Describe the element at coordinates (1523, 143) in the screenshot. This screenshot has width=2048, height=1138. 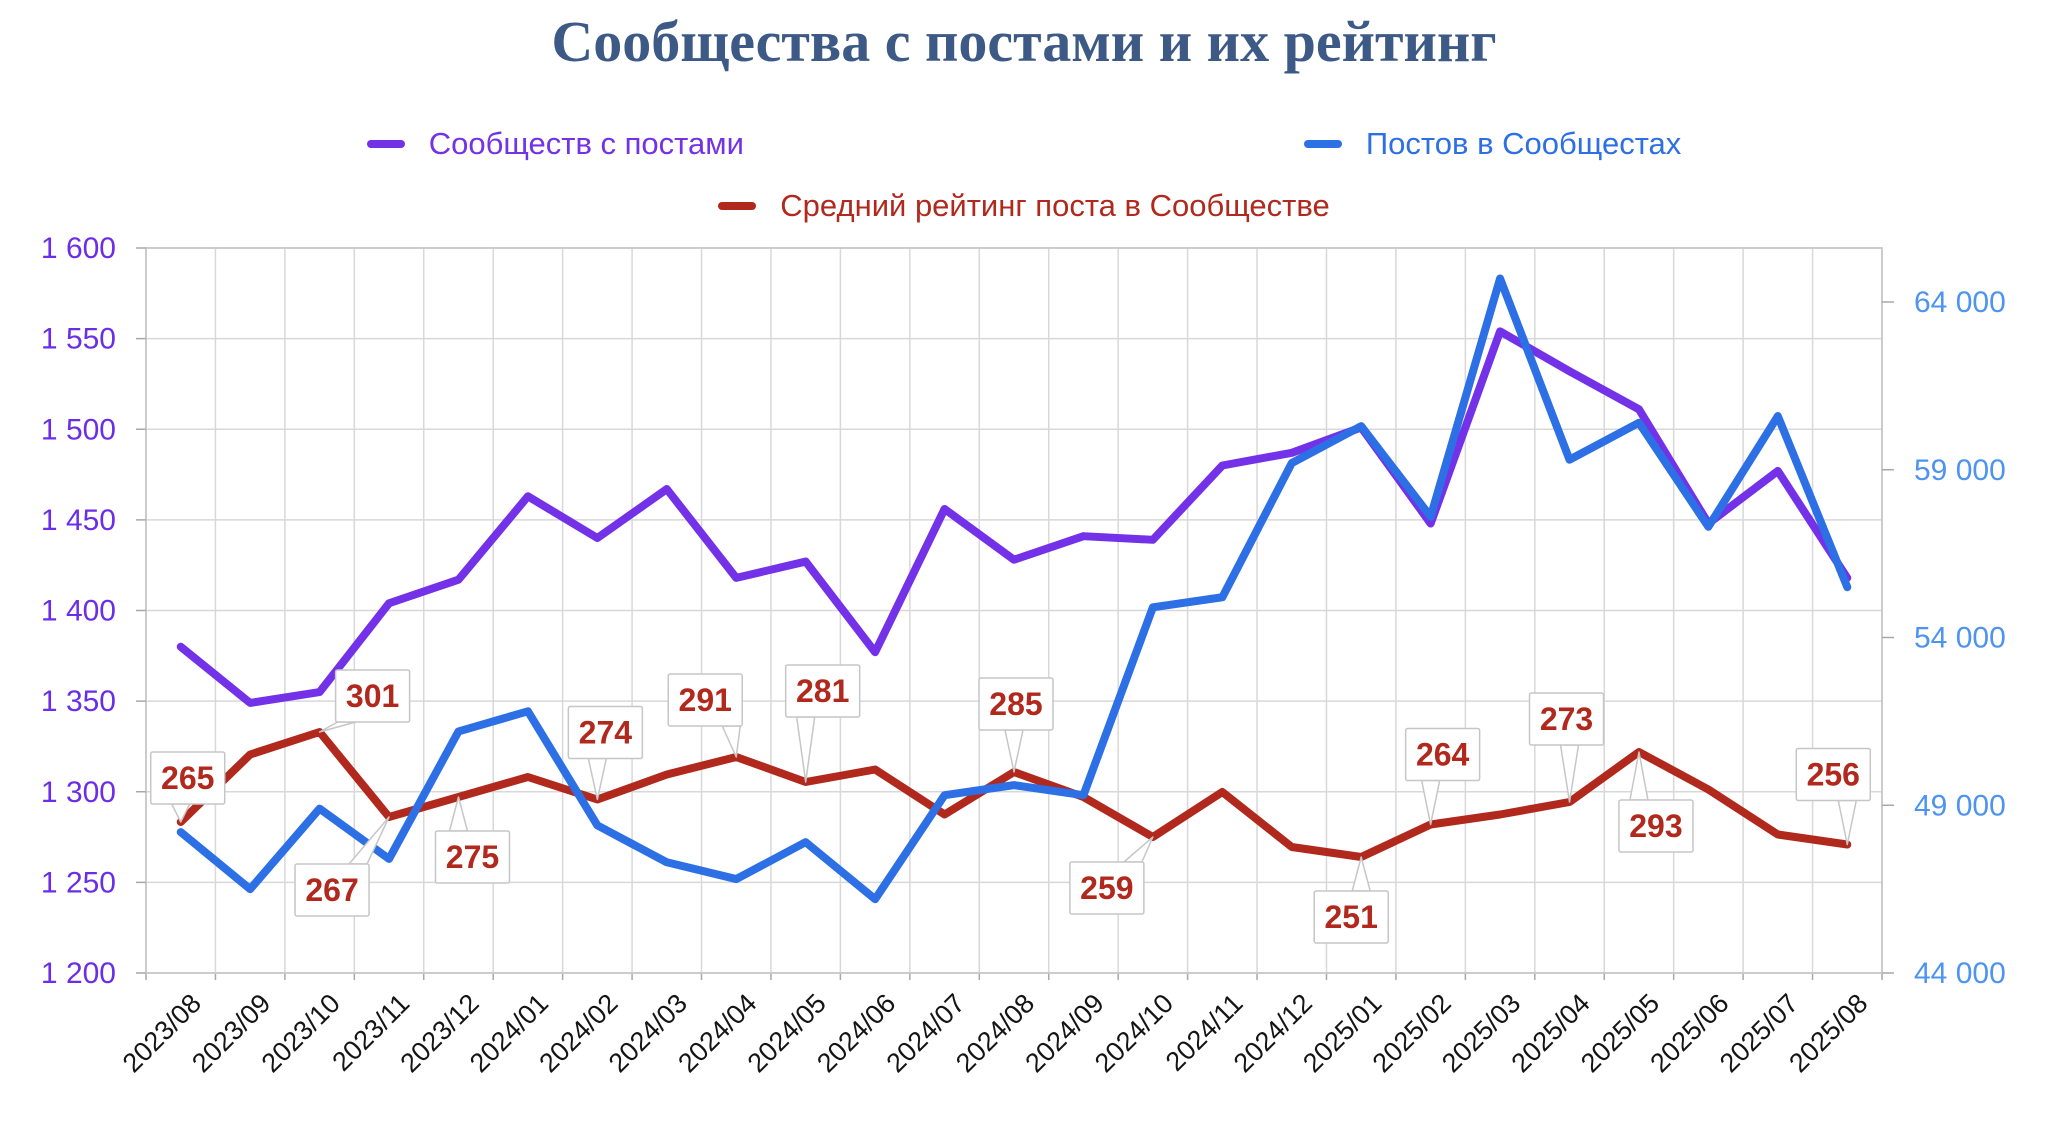
I see `legend-label-posts: Постов в Сообщестах` at that location.